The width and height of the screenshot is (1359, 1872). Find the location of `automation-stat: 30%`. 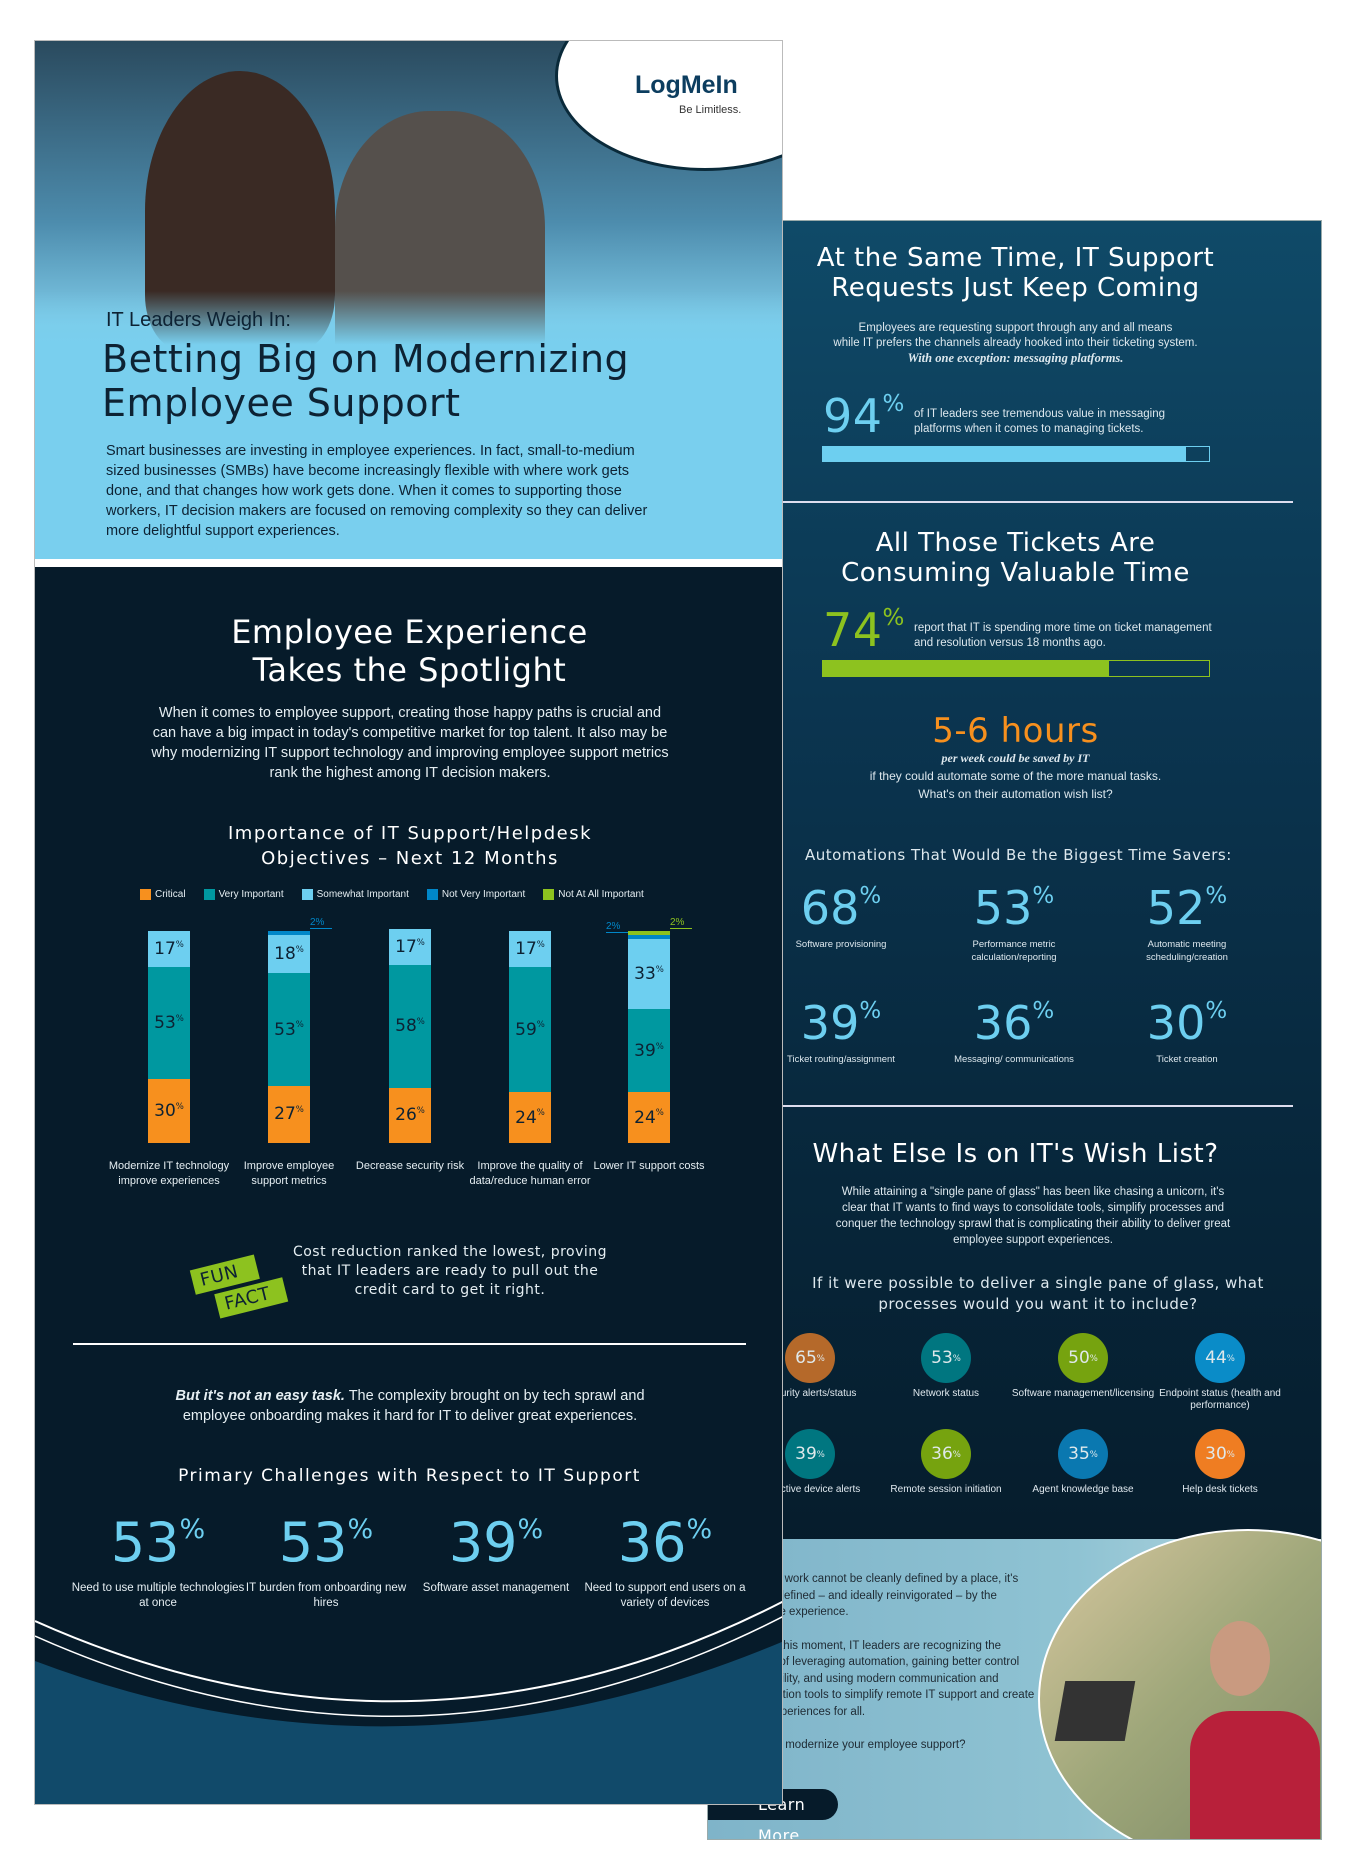

automation-stat: 30% is located at coordinates (1187, 1023).